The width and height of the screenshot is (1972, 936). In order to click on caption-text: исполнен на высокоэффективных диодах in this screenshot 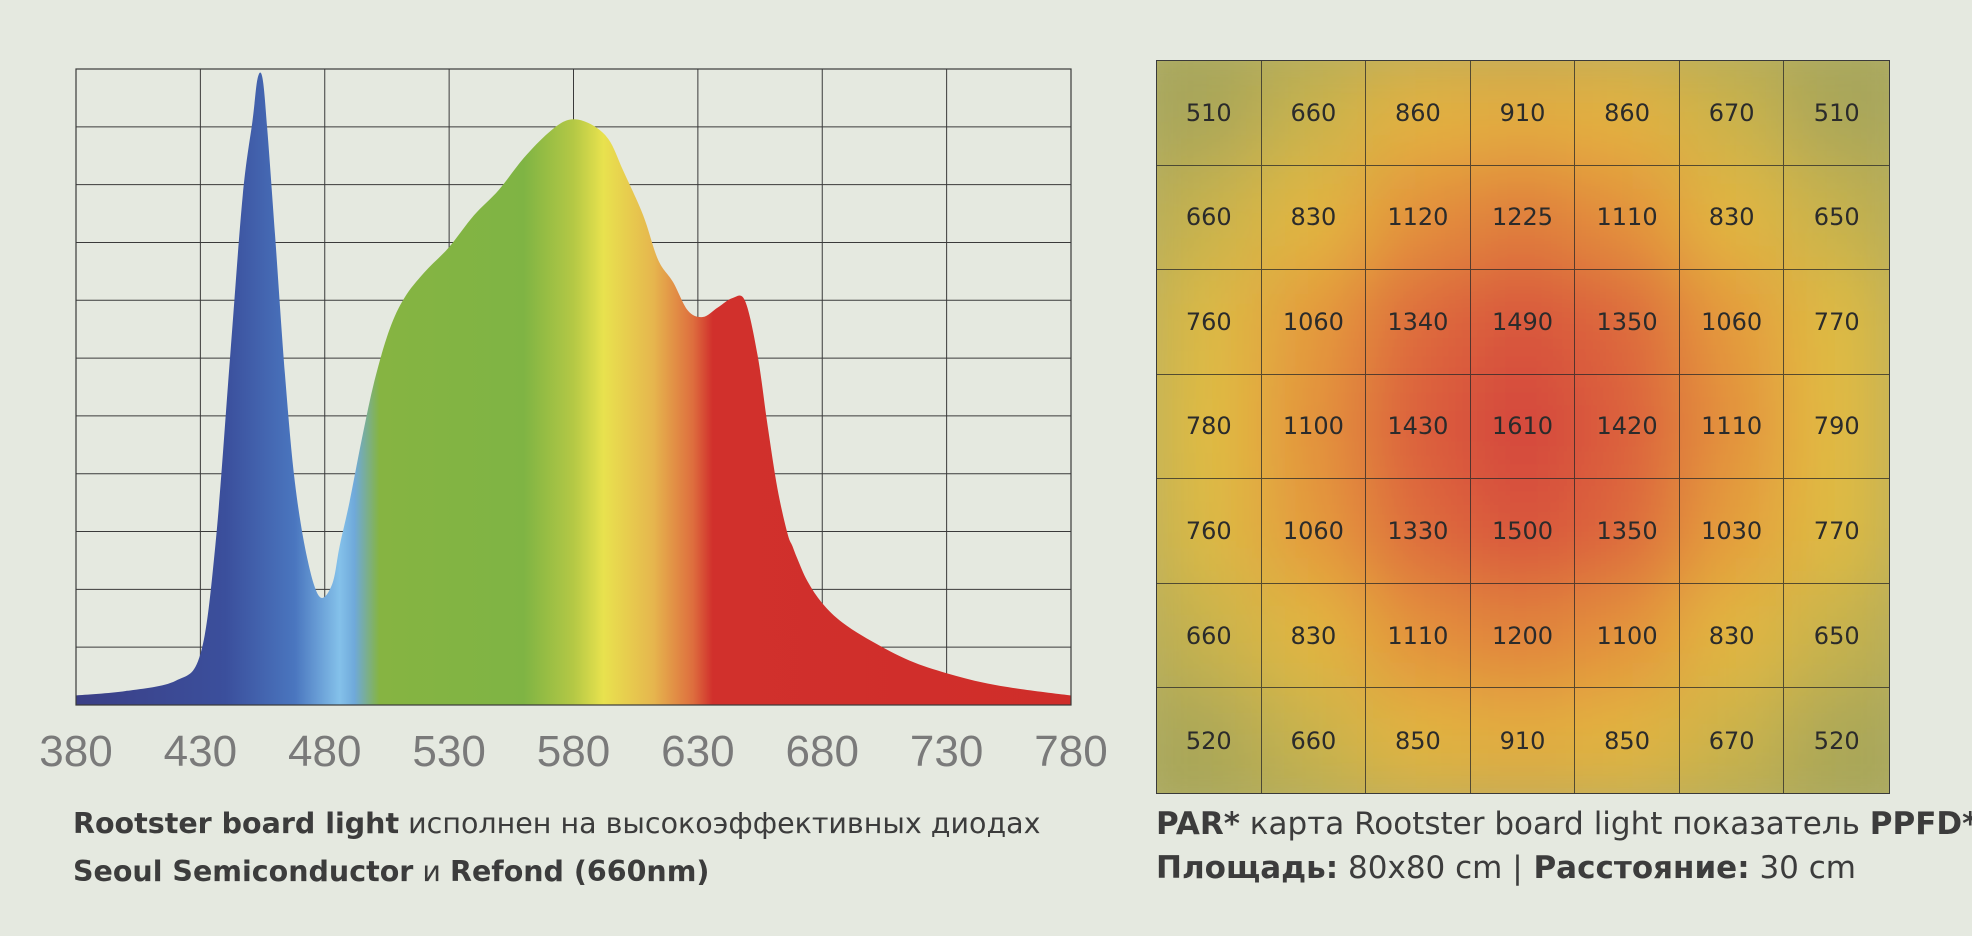, I will do `click(720, 823)`.